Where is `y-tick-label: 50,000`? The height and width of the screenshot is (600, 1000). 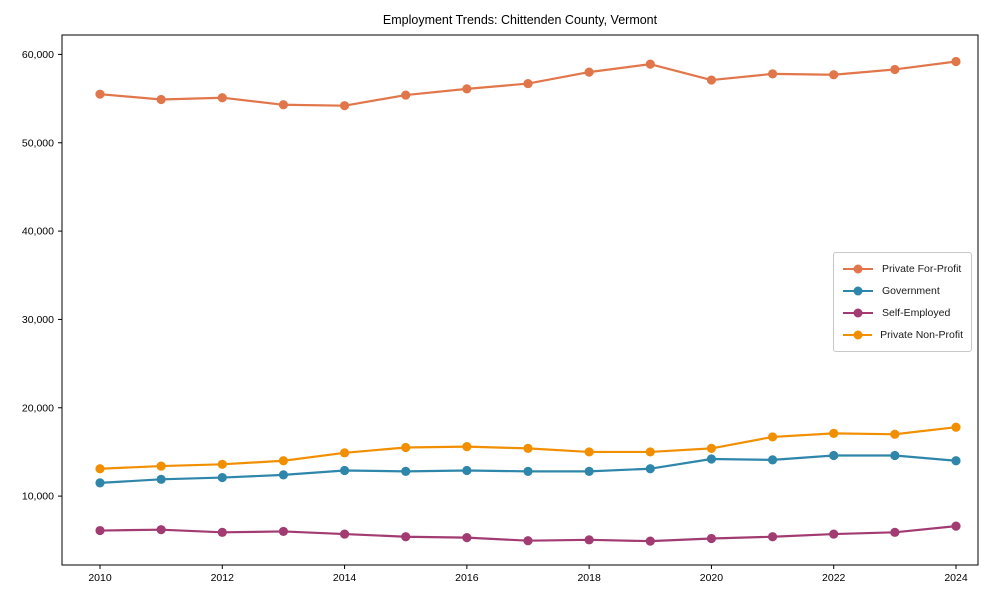 y-tick-label: 50,000 is located at coordinates (38, 143).